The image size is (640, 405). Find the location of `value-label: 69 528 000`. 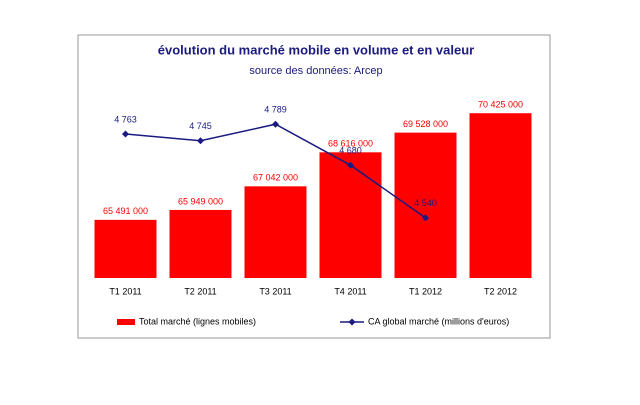

value-label: 69 528 000 is located at coordinates (425, 124).